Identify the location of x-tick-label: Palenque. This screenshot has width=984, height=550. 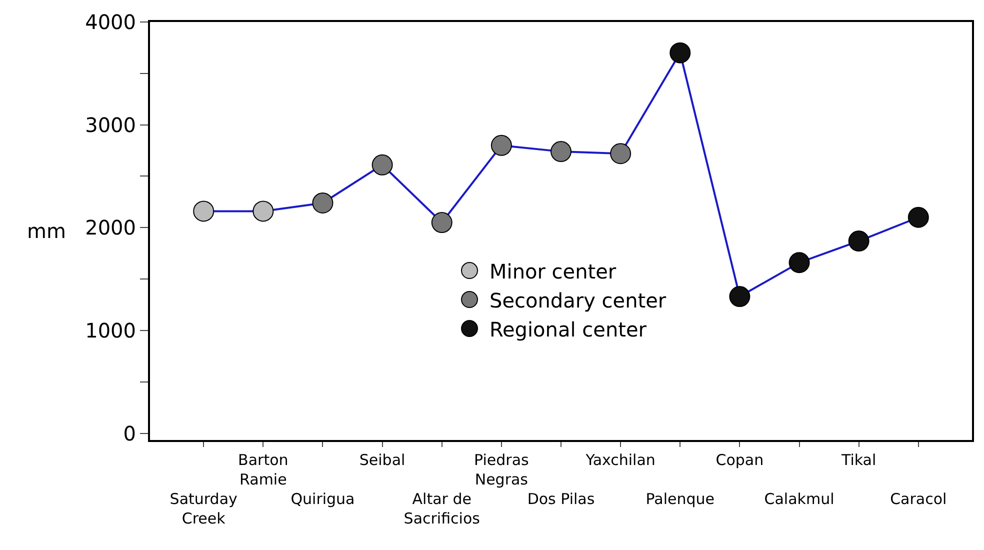
(680, 499).